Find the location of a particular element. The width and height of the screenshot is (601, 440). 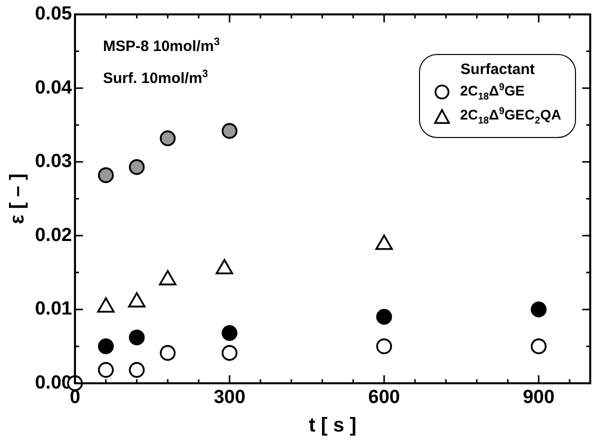

x-tick-label: 900 is located at coordinates (538, 397).